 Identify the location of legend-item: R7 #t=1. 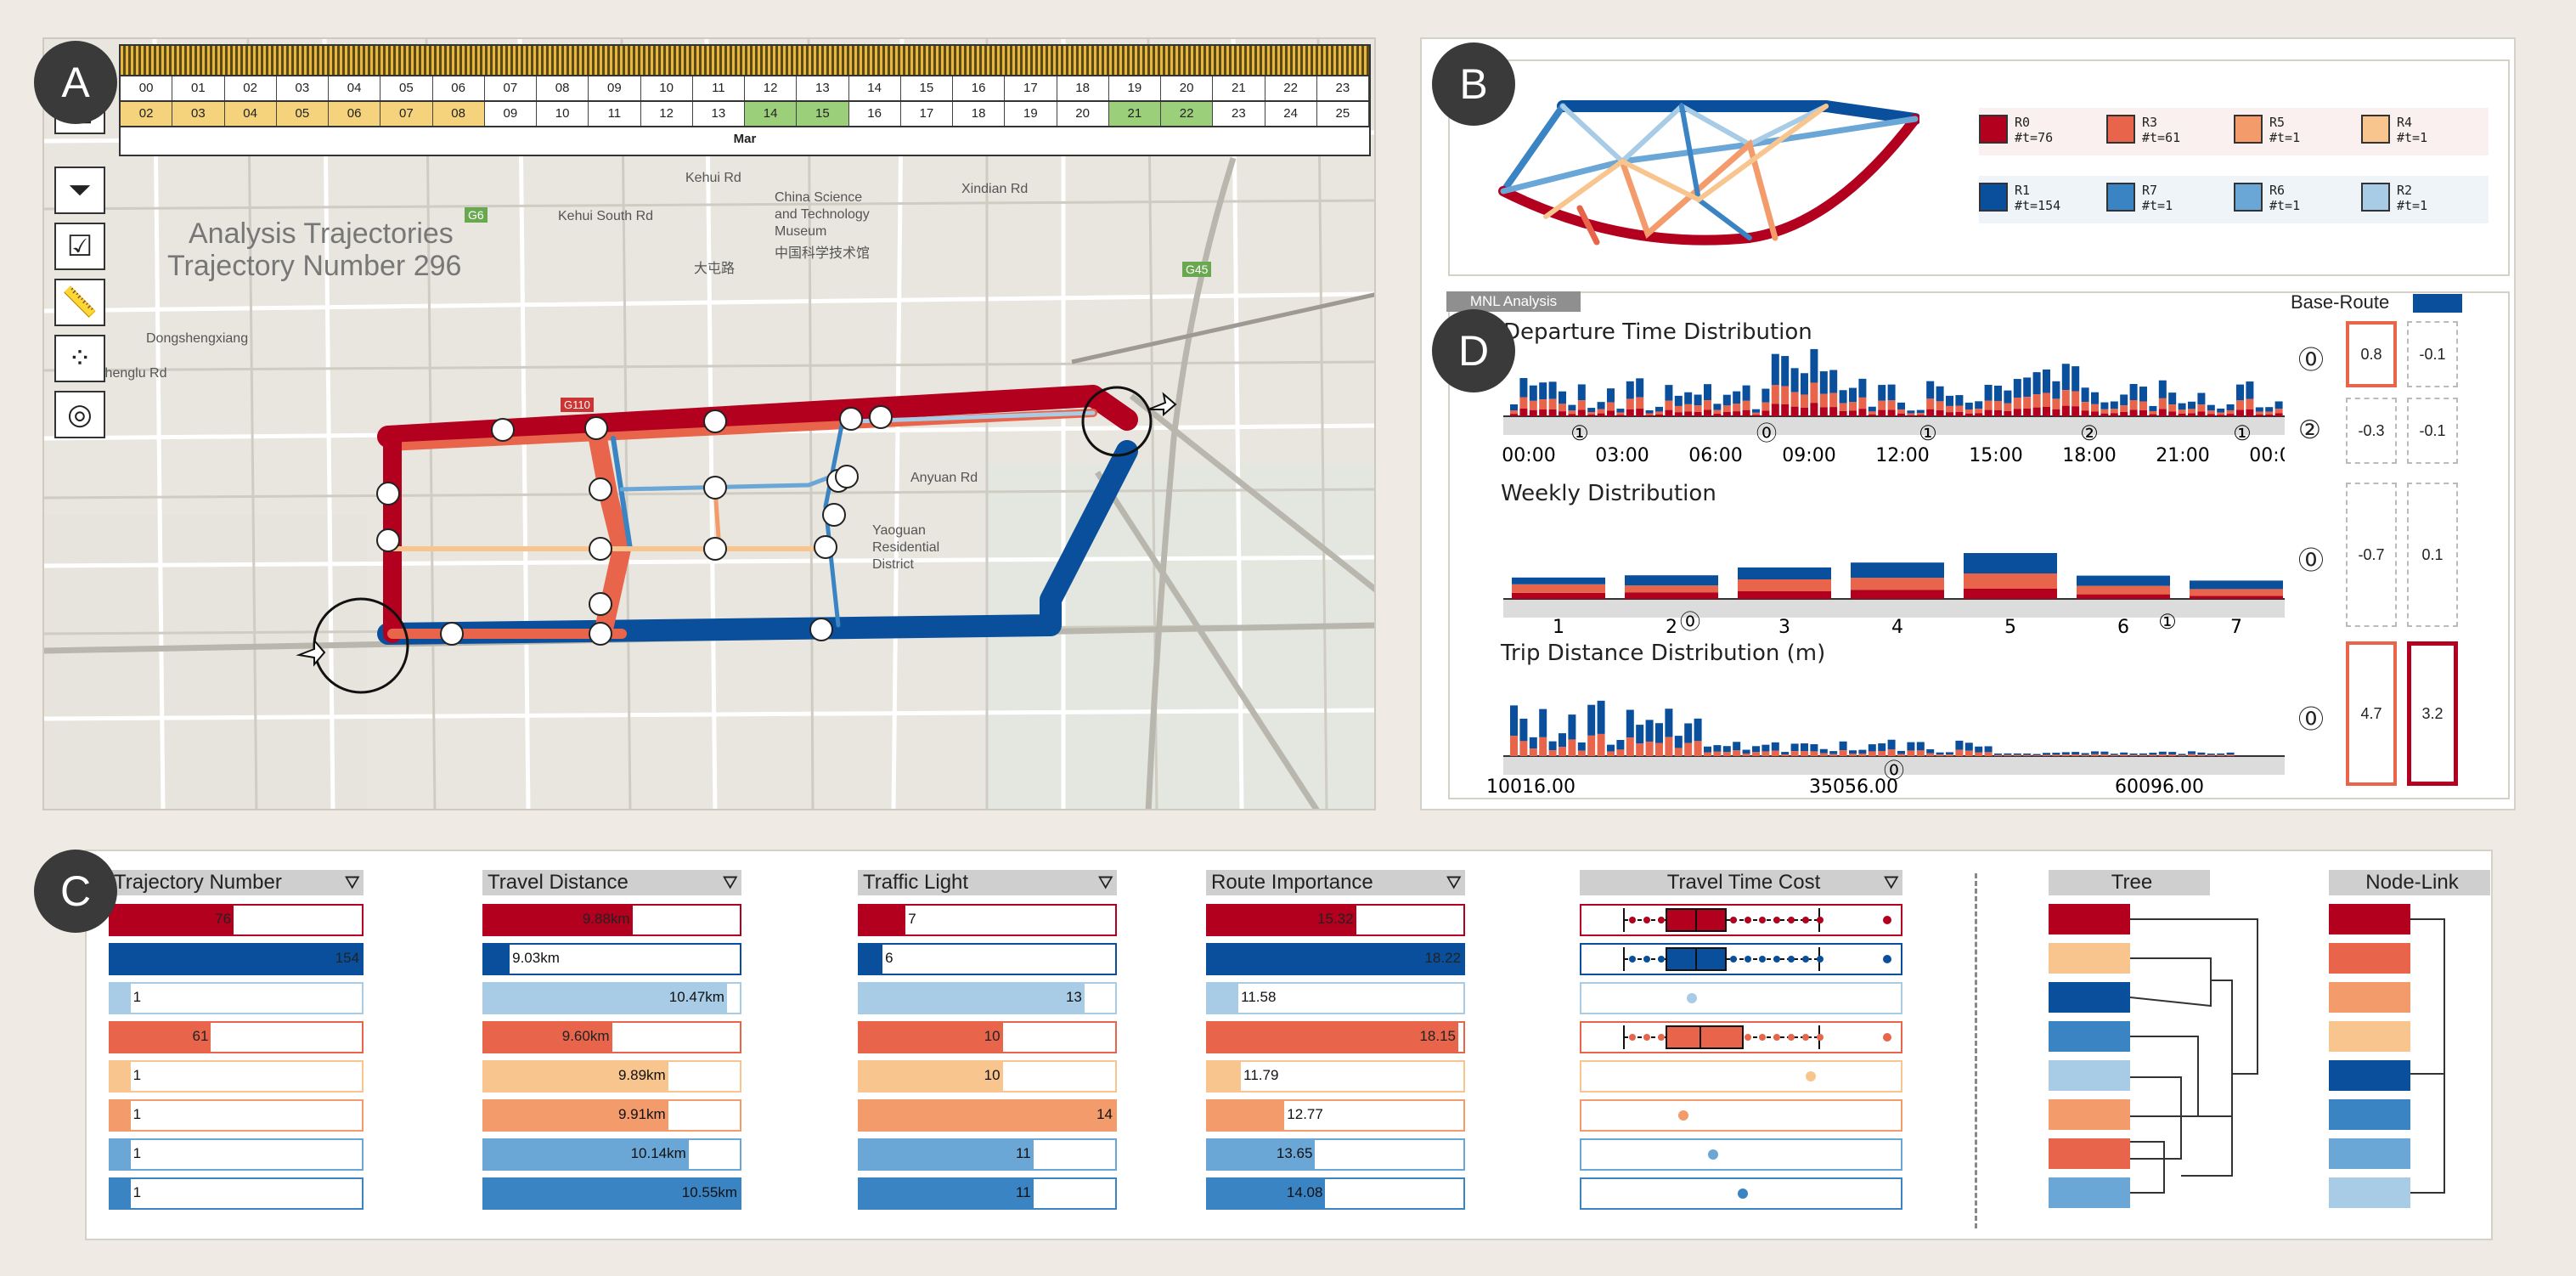
(2139, 200).